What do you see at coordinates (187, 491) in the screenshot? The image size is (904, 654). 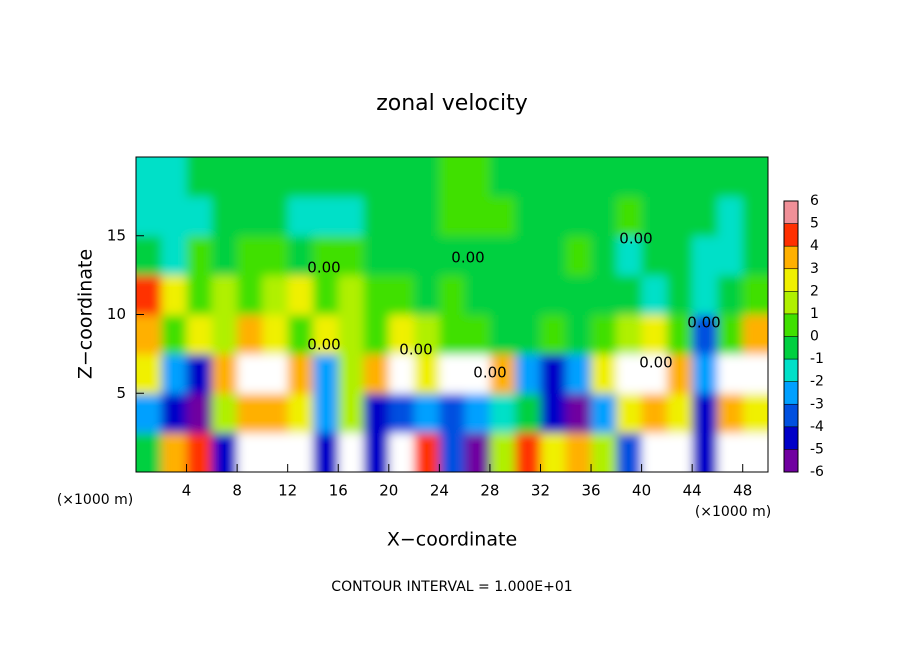 I see `x-tick-label: 4` at bounding box center [187, 491].